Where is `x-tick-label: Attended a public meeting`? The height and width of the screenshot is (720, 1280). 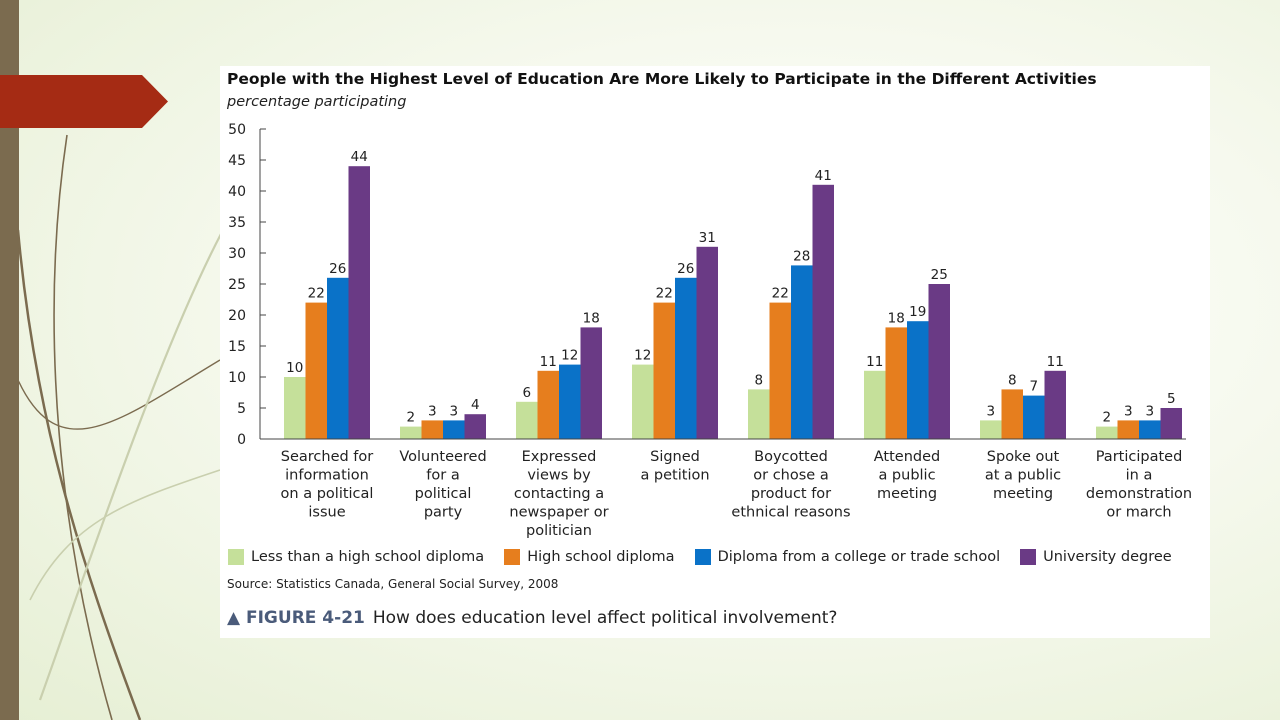
x-tick-label: Attended a public meeting is located at coordinates (907, 475).